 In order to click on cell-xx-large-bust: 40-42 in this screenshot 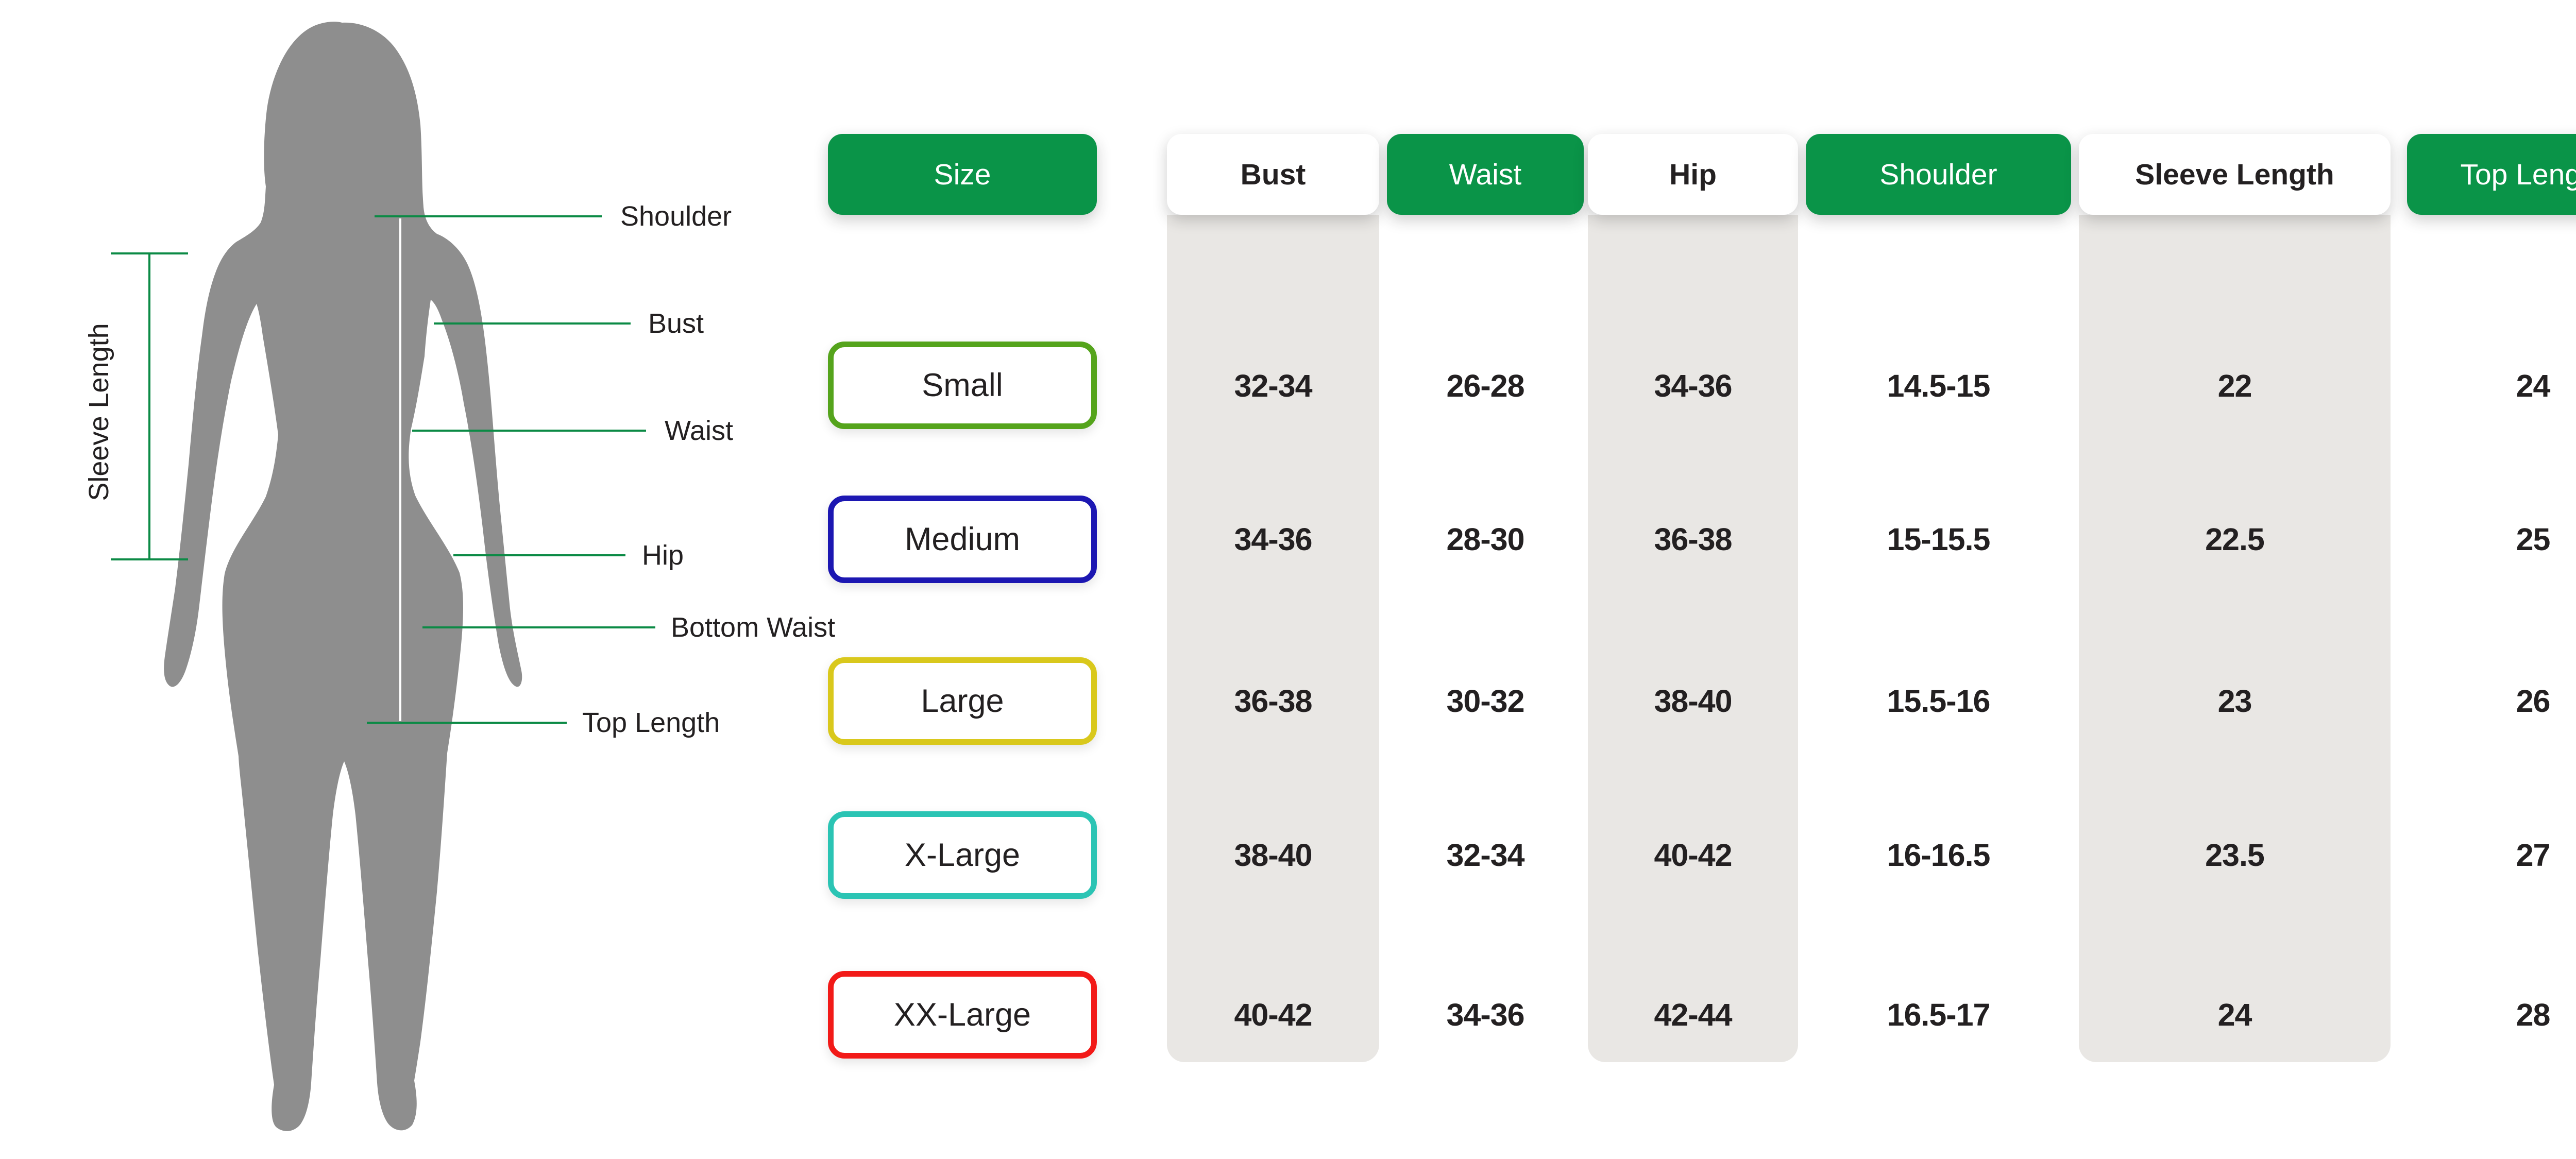, I will do `click(1273, 1014)`.